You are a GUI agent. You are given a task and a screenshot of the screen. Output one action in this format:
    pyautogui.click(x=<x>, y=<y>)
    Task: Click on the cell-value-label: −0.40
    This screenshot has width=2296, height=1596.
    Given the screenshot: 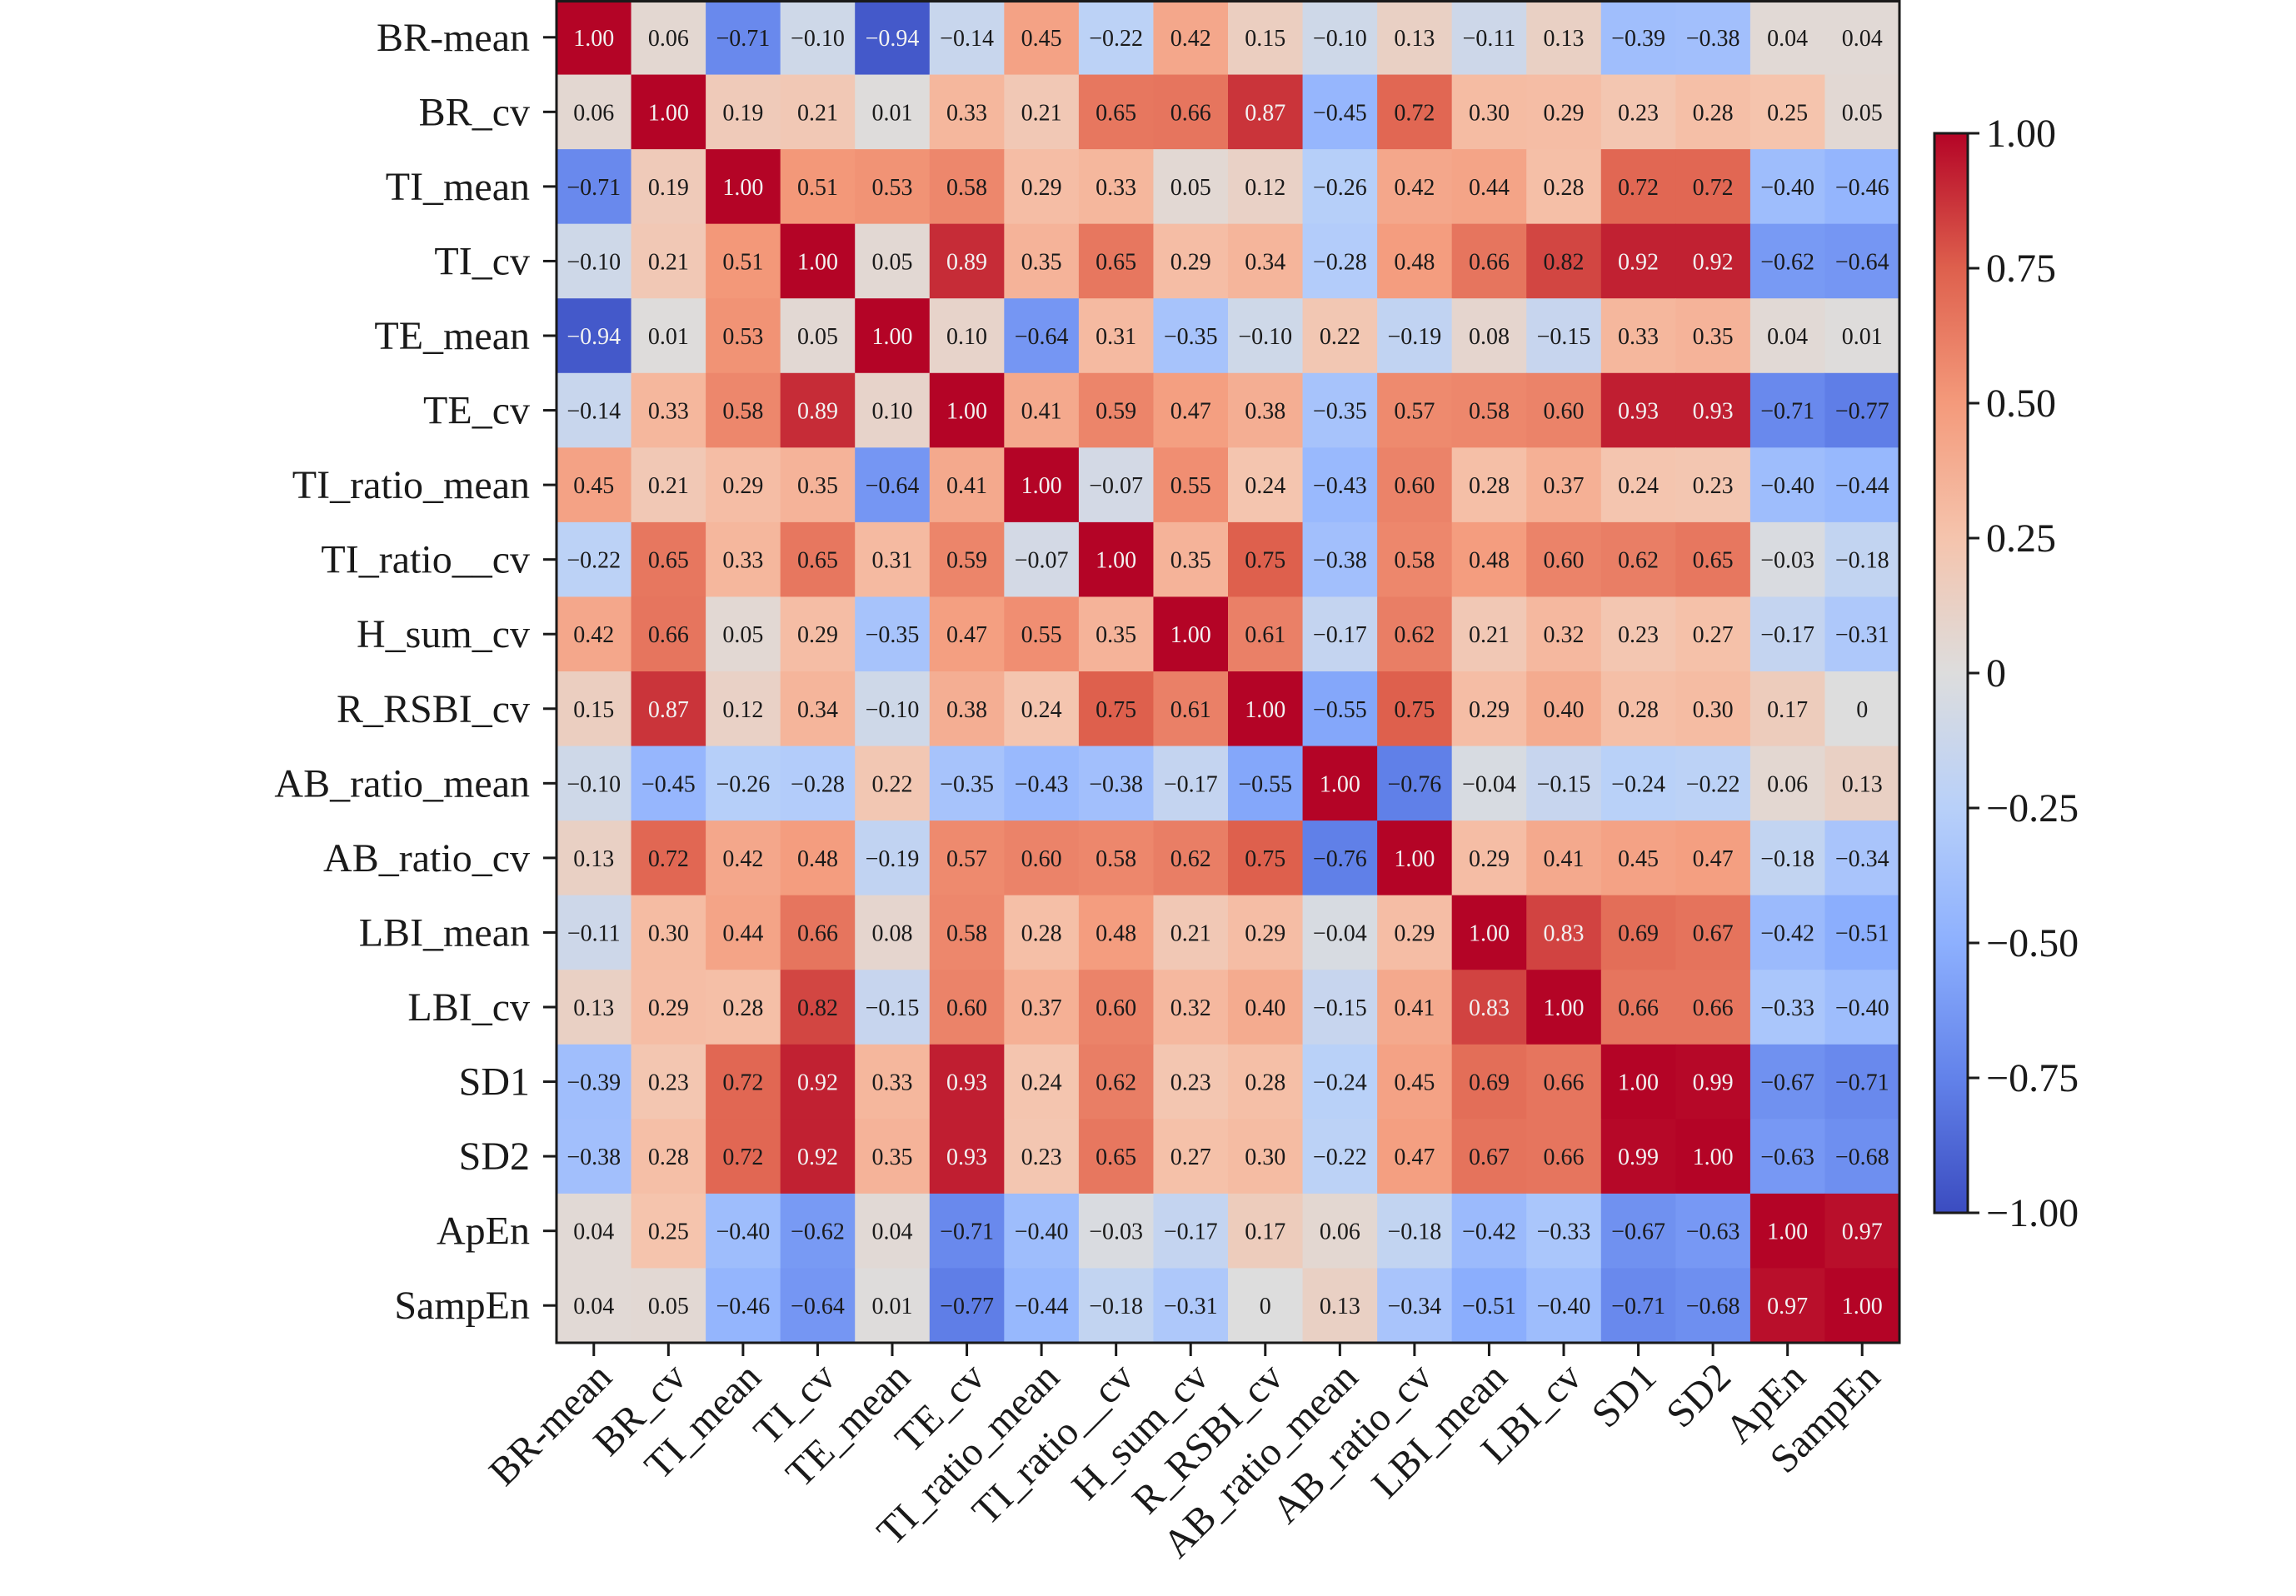 What is the action you would take?
    pyautogui.click(x=743, y=1232)
    